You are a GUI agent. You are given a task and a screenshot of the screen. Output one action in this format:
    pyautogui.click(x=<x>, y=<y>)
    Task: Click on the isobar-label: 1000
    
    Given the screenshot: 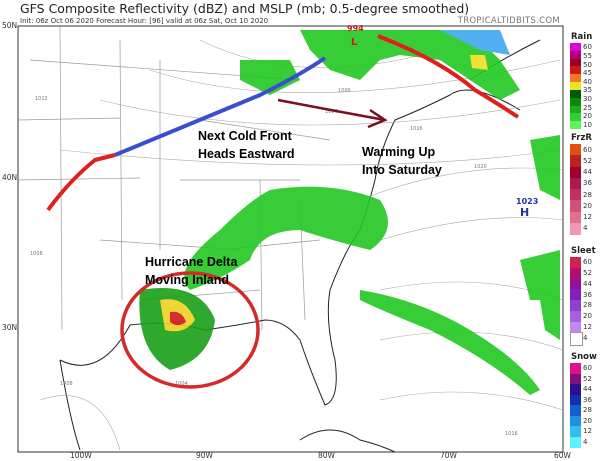 What is the action you would take?
    pyautogui.click(x=344, y=91)
    